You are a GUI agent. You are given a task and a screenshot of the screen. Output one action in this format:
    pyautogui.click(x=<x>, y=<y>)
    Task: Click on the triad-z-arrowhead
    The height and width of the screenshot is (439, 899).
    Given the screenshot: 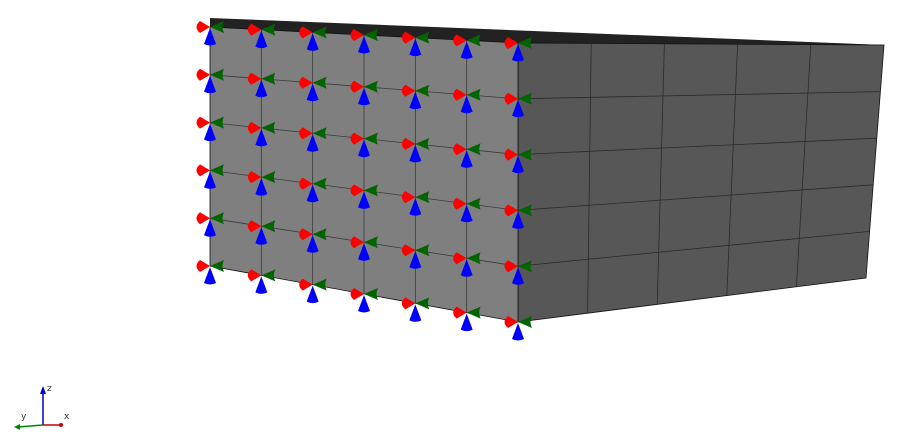 What is the action you would take?
    pyautogui.click(x=43, y=390)
    